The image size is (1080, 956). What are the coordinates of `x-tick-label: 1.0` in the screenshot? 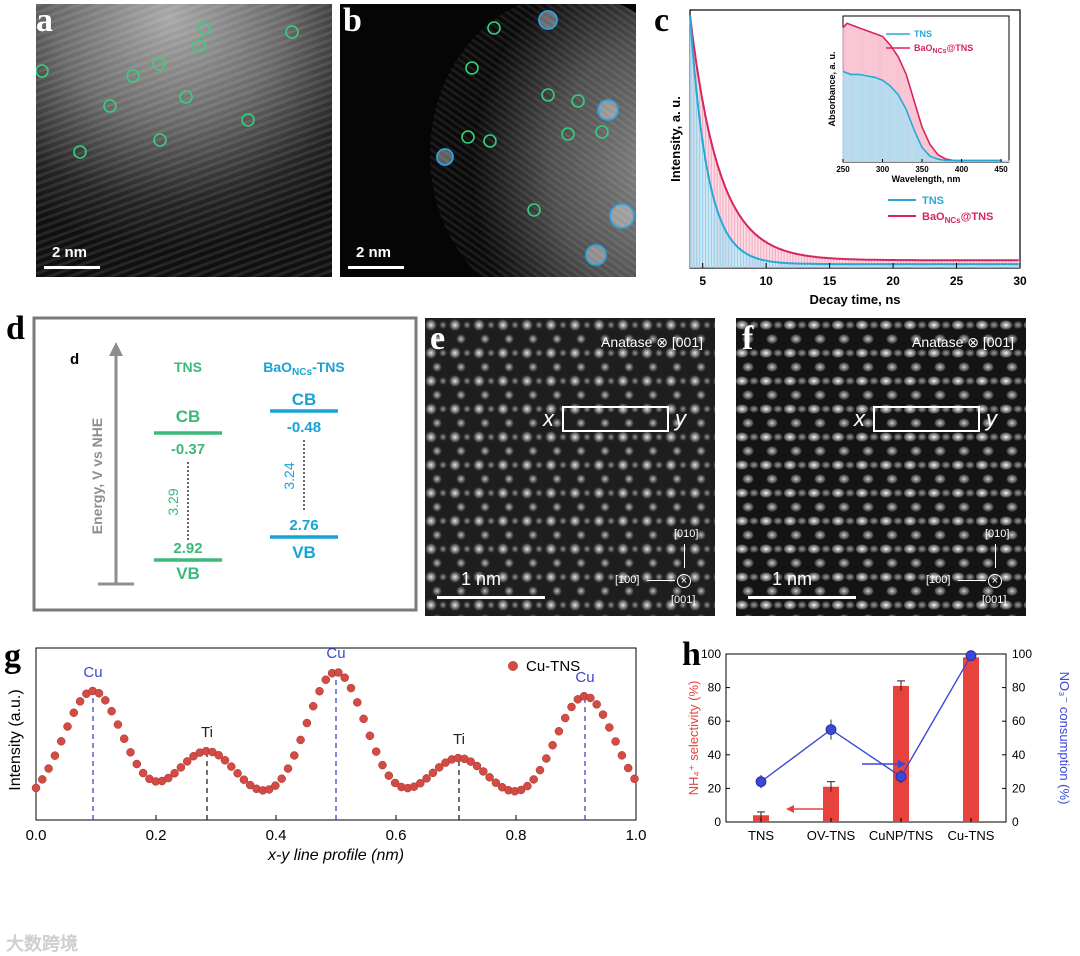 It's located at (636, 835).